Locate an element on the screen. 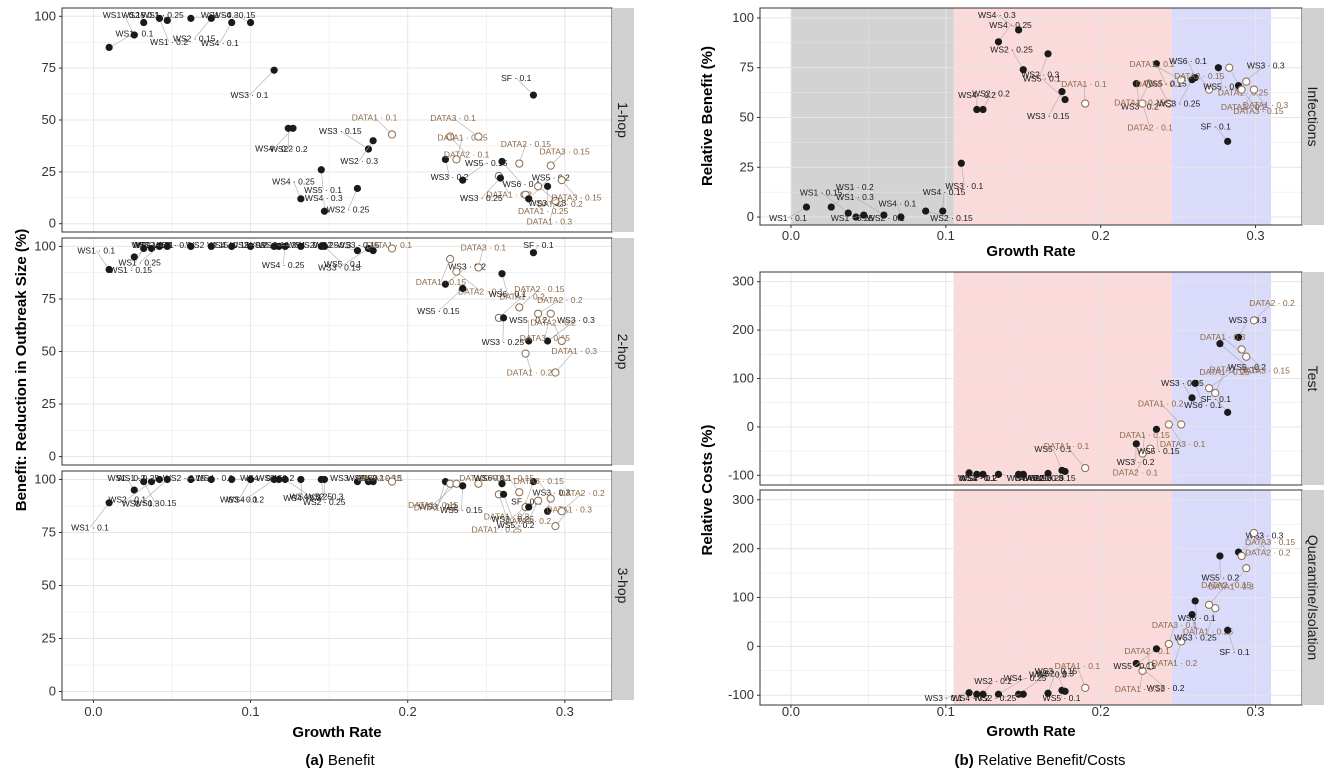 The height and width of the screenshot is (778, 1325). point-label: WS3 · 0.3 is located at coordinates (552, 492).